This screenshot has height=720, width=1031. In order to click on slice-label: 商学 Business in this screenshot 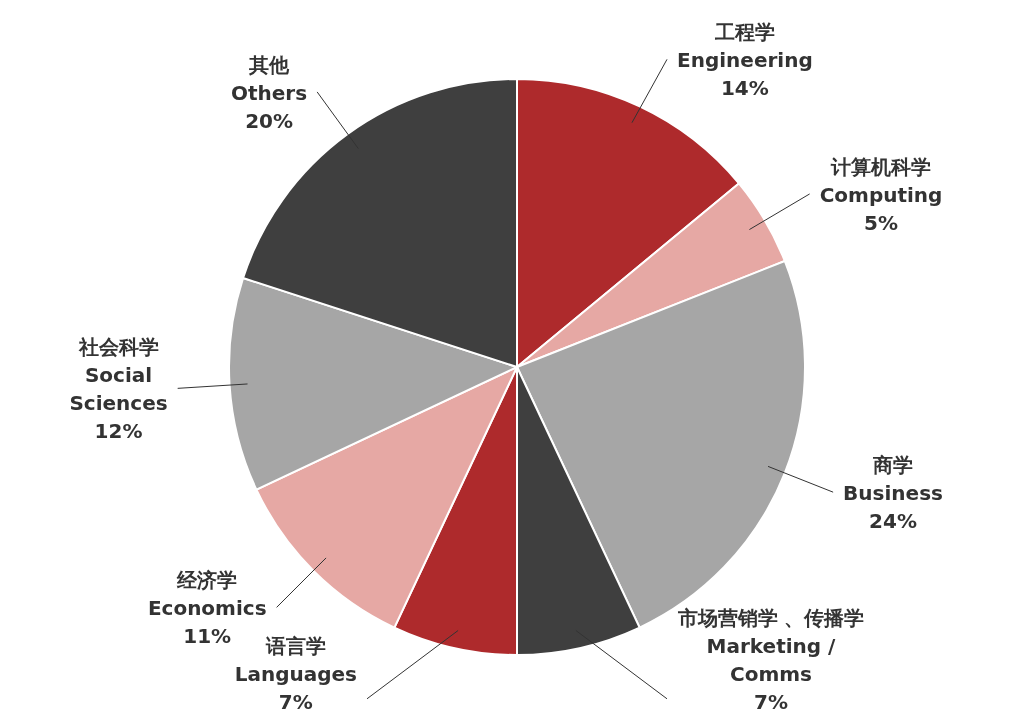, I will do `click(893, 479)`.